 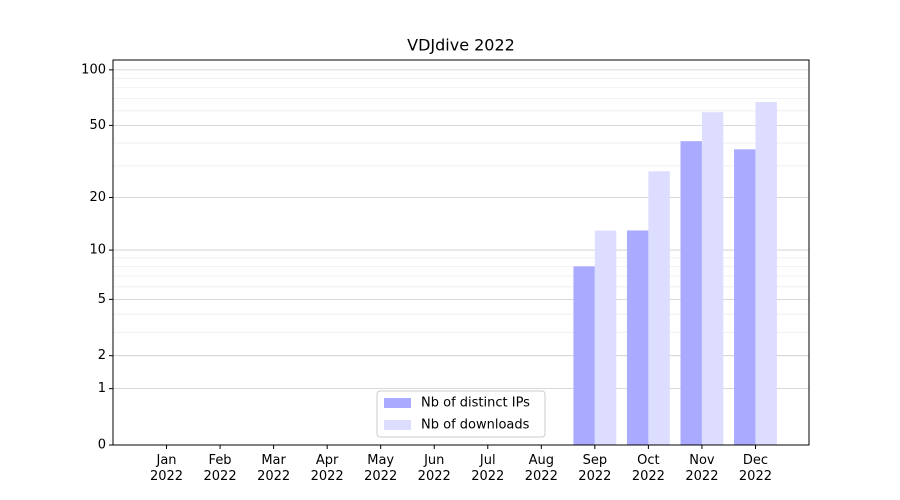 What do you see at coordinates (702, 468) in the screenshot?
I see `x-tick-label: Nov 2022` at bounding box center [702, 468].